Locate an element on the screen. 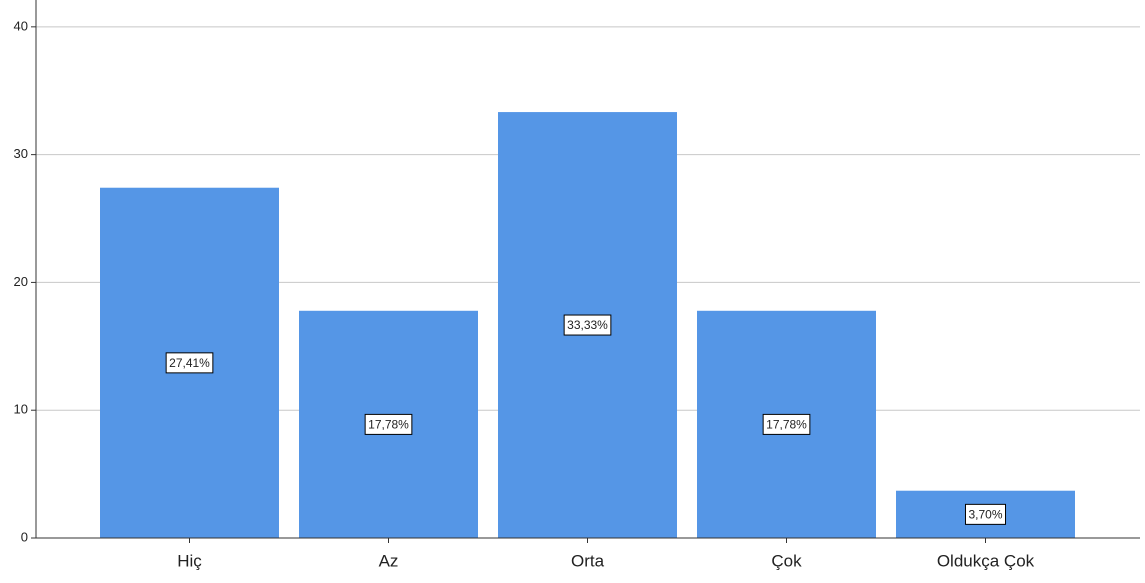  y-tick-label: 10 is located at coordinates (21, 409).